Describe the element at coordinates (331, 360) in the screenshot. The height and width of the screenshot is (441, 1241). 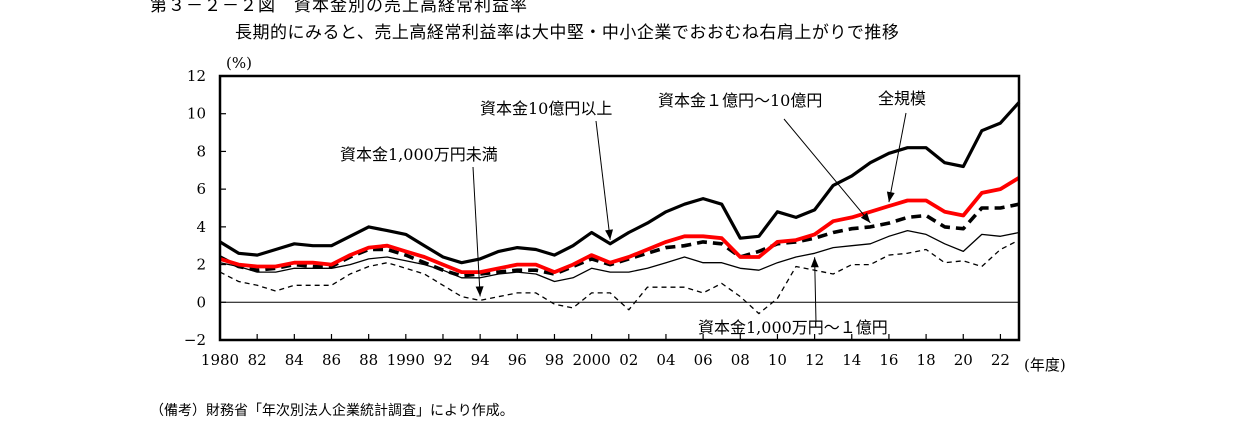
I see `x-tick-label: 86` at that location.